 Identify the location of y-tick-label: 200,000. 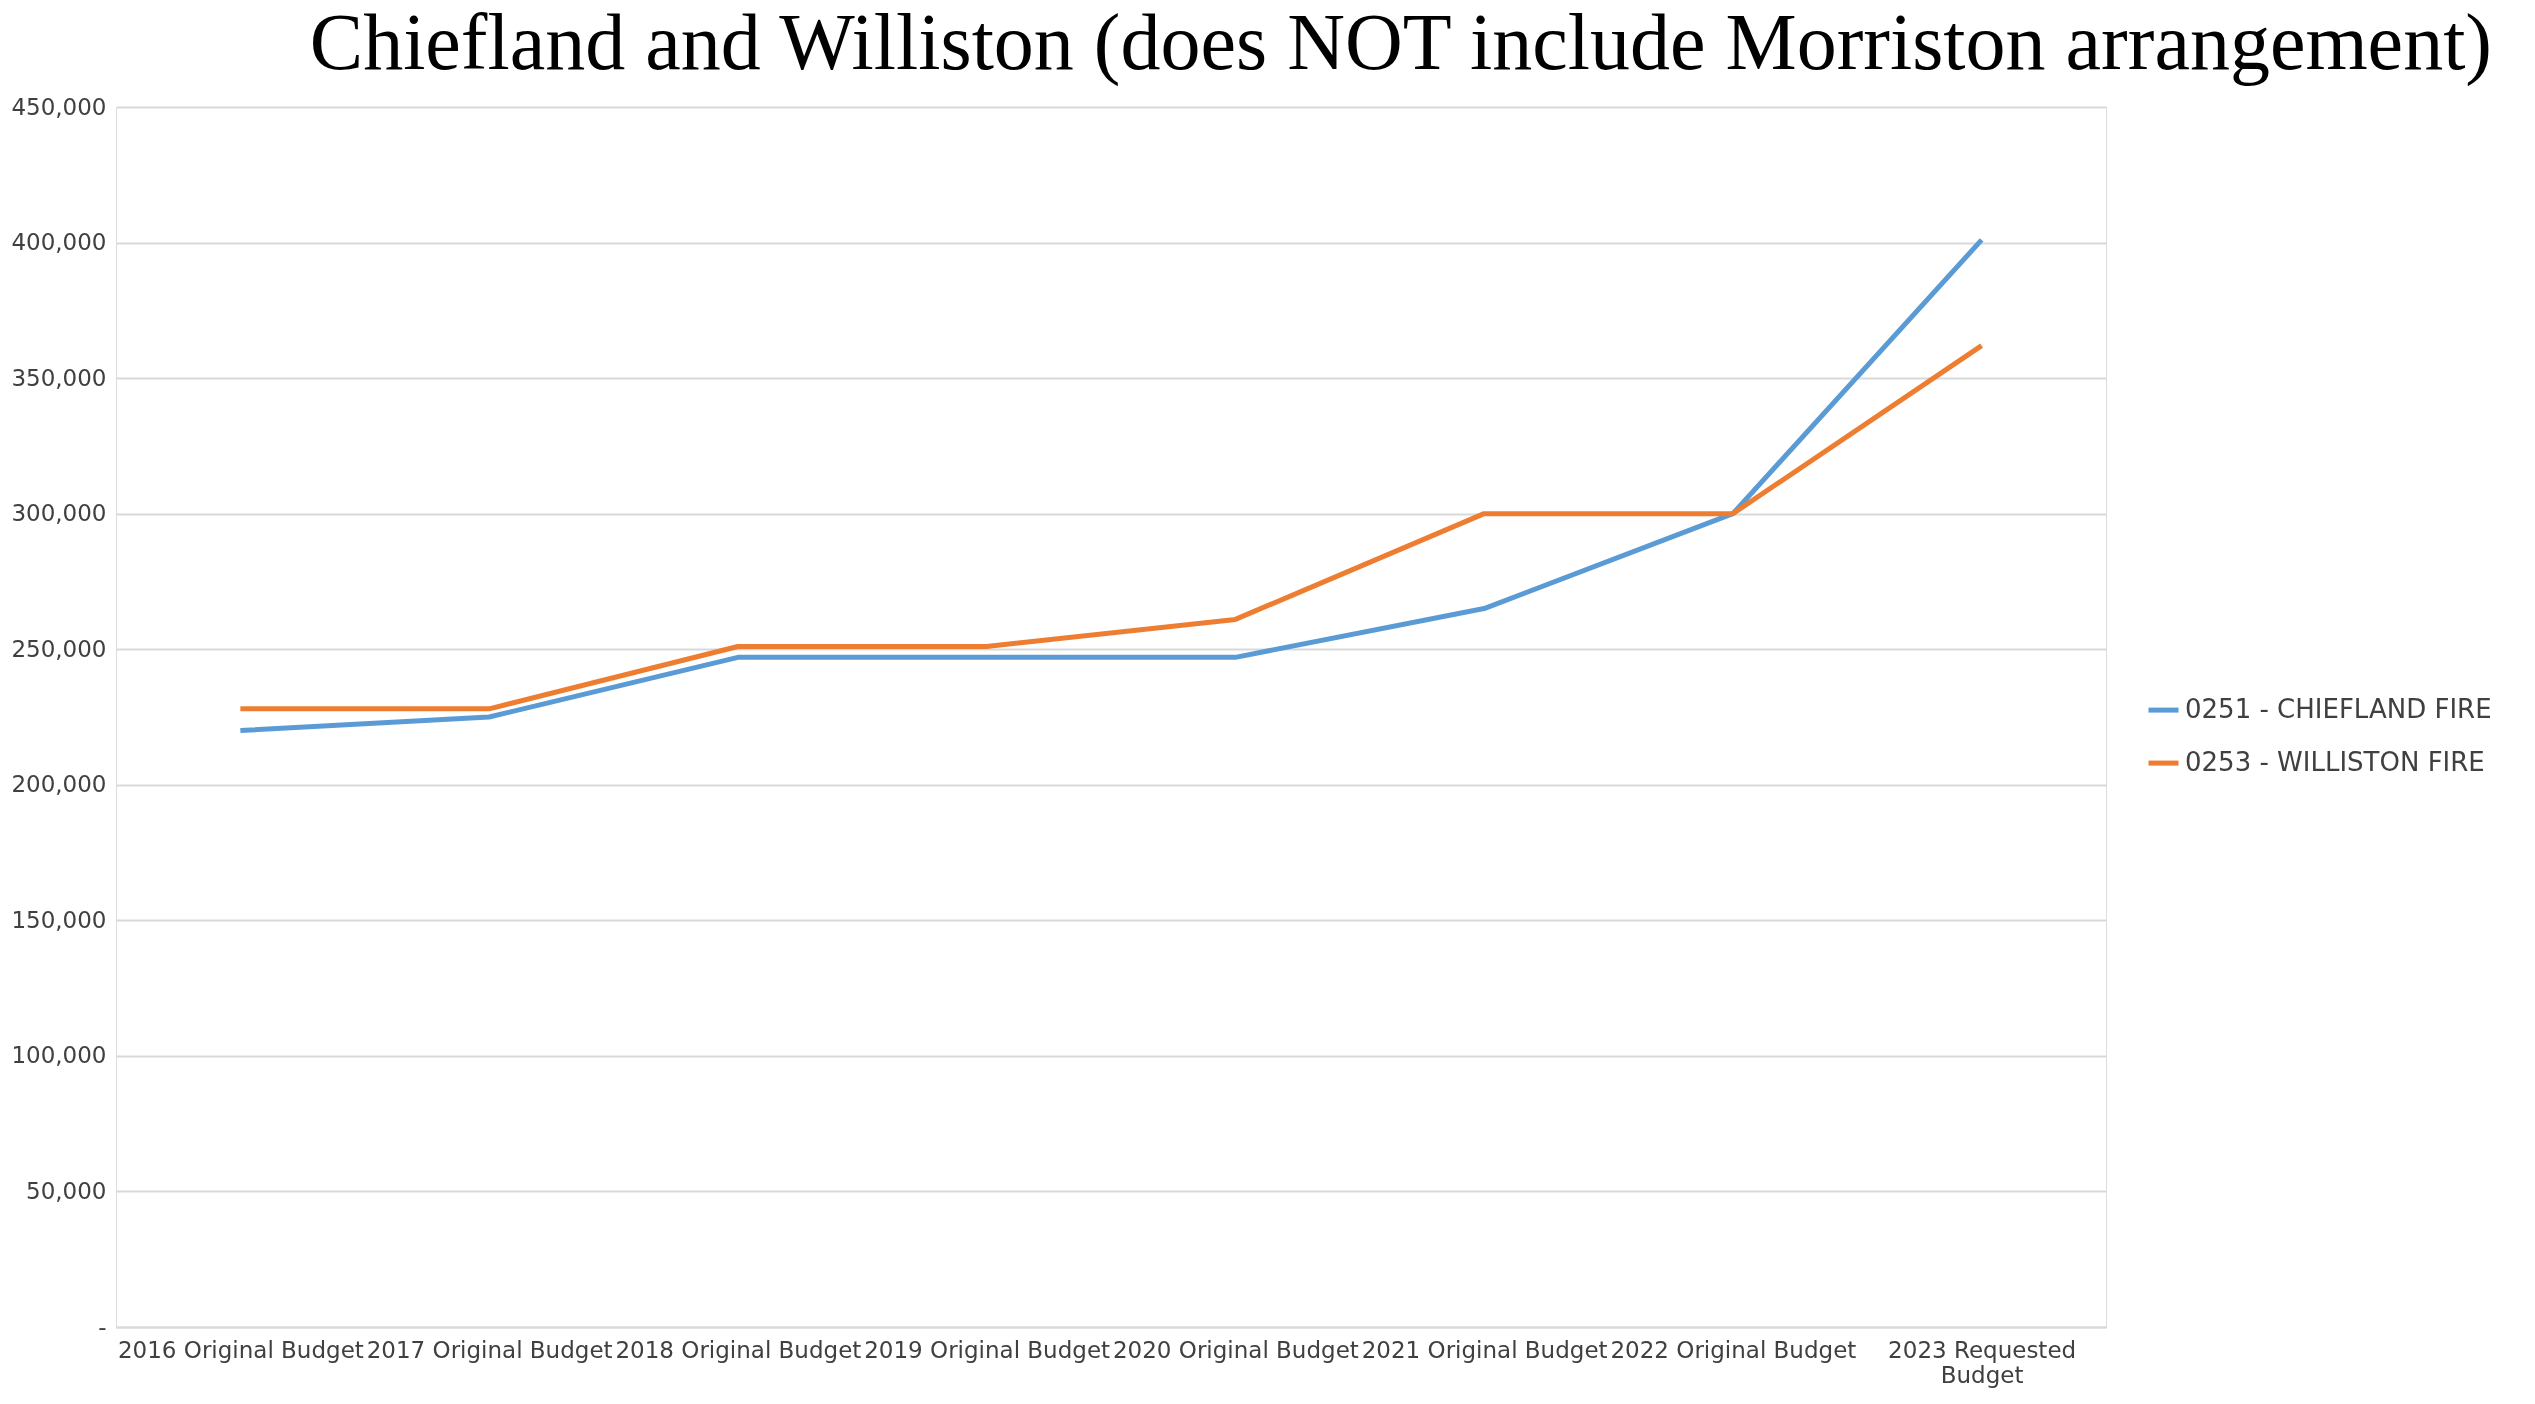
(59, 784).